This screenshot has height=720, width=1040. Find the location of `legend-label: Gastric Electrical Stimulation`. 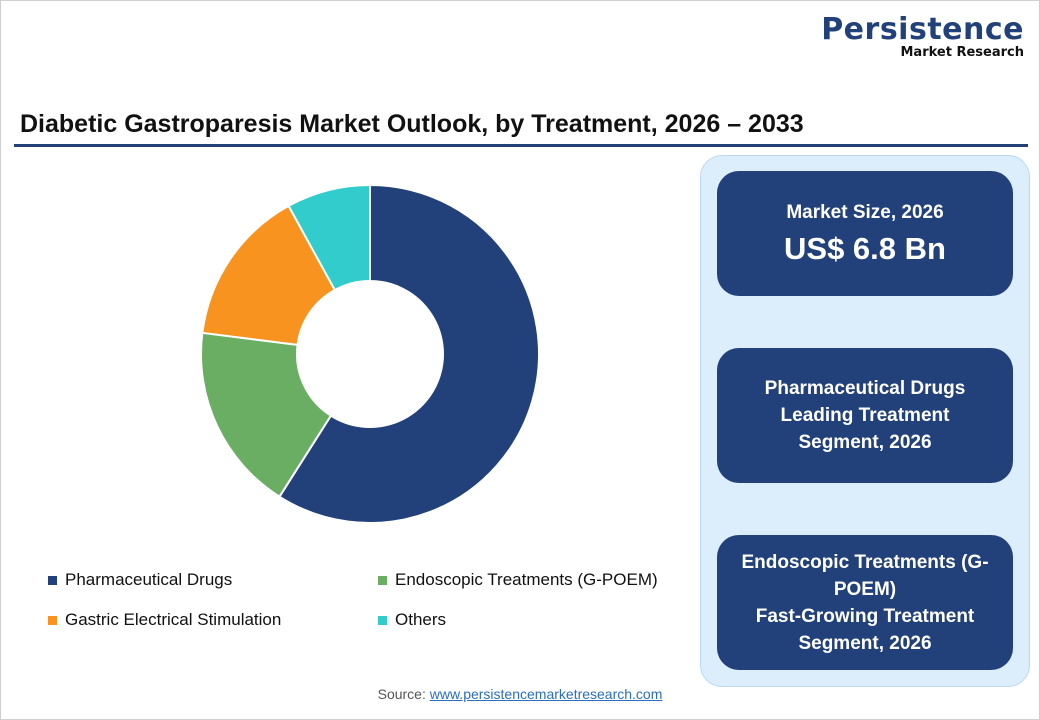

legend-label: Gastric Electrical Stimulation is located at coordinates (173, 619).